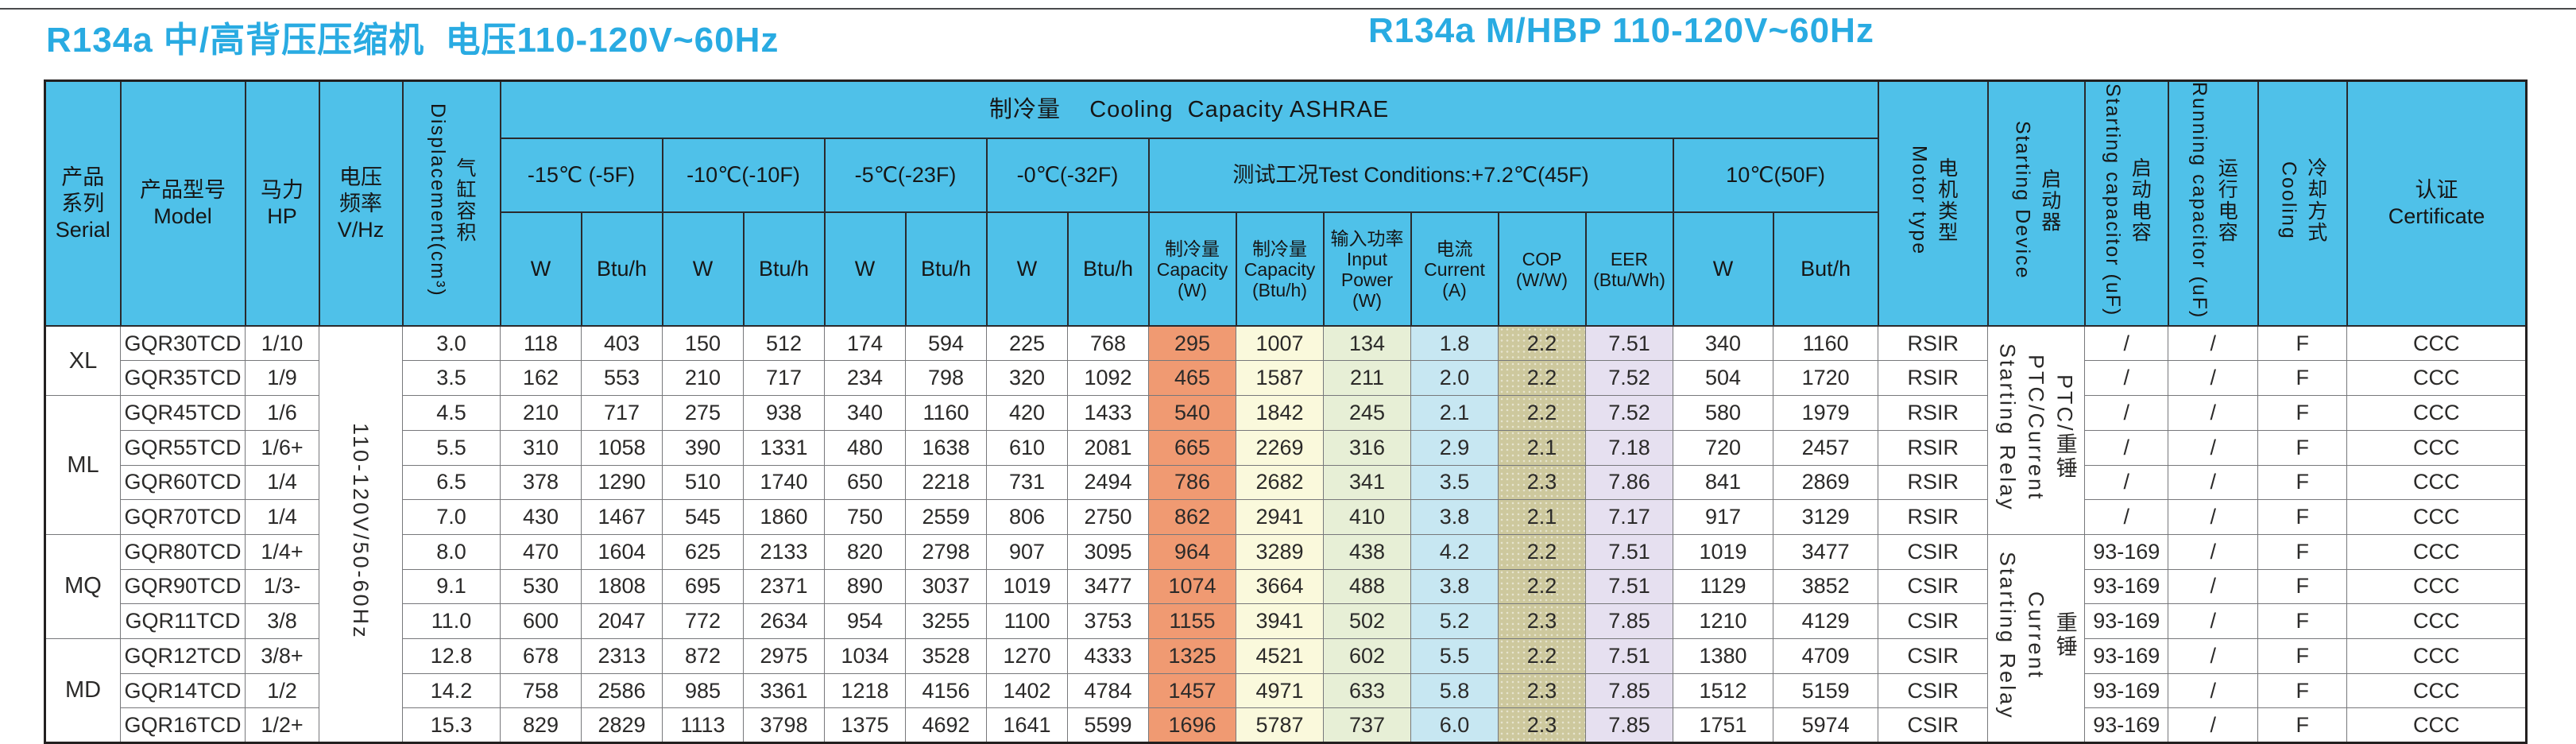 The width and height of the screenshot is (2576, 744). Describe the element at coordinates (865, 586) in the screenshot. I see `cap--5c-w-cell: 890` at that location.